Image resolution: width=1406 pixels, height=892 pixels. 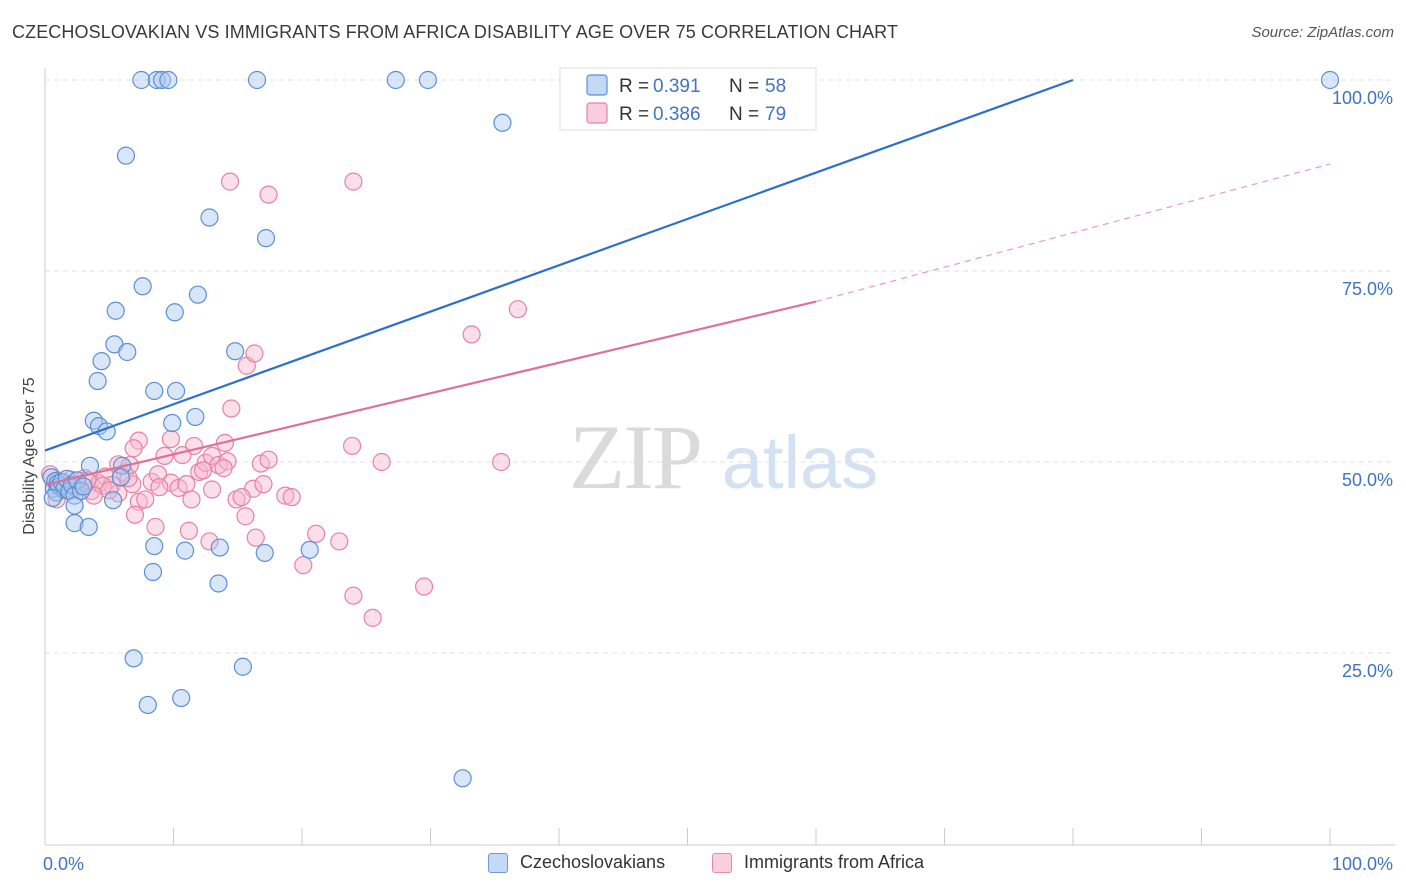 What do you see at coordinates (498, 862) in the screenshot?
I see `legend-swatch-blue` at bounding box center [498, 862].